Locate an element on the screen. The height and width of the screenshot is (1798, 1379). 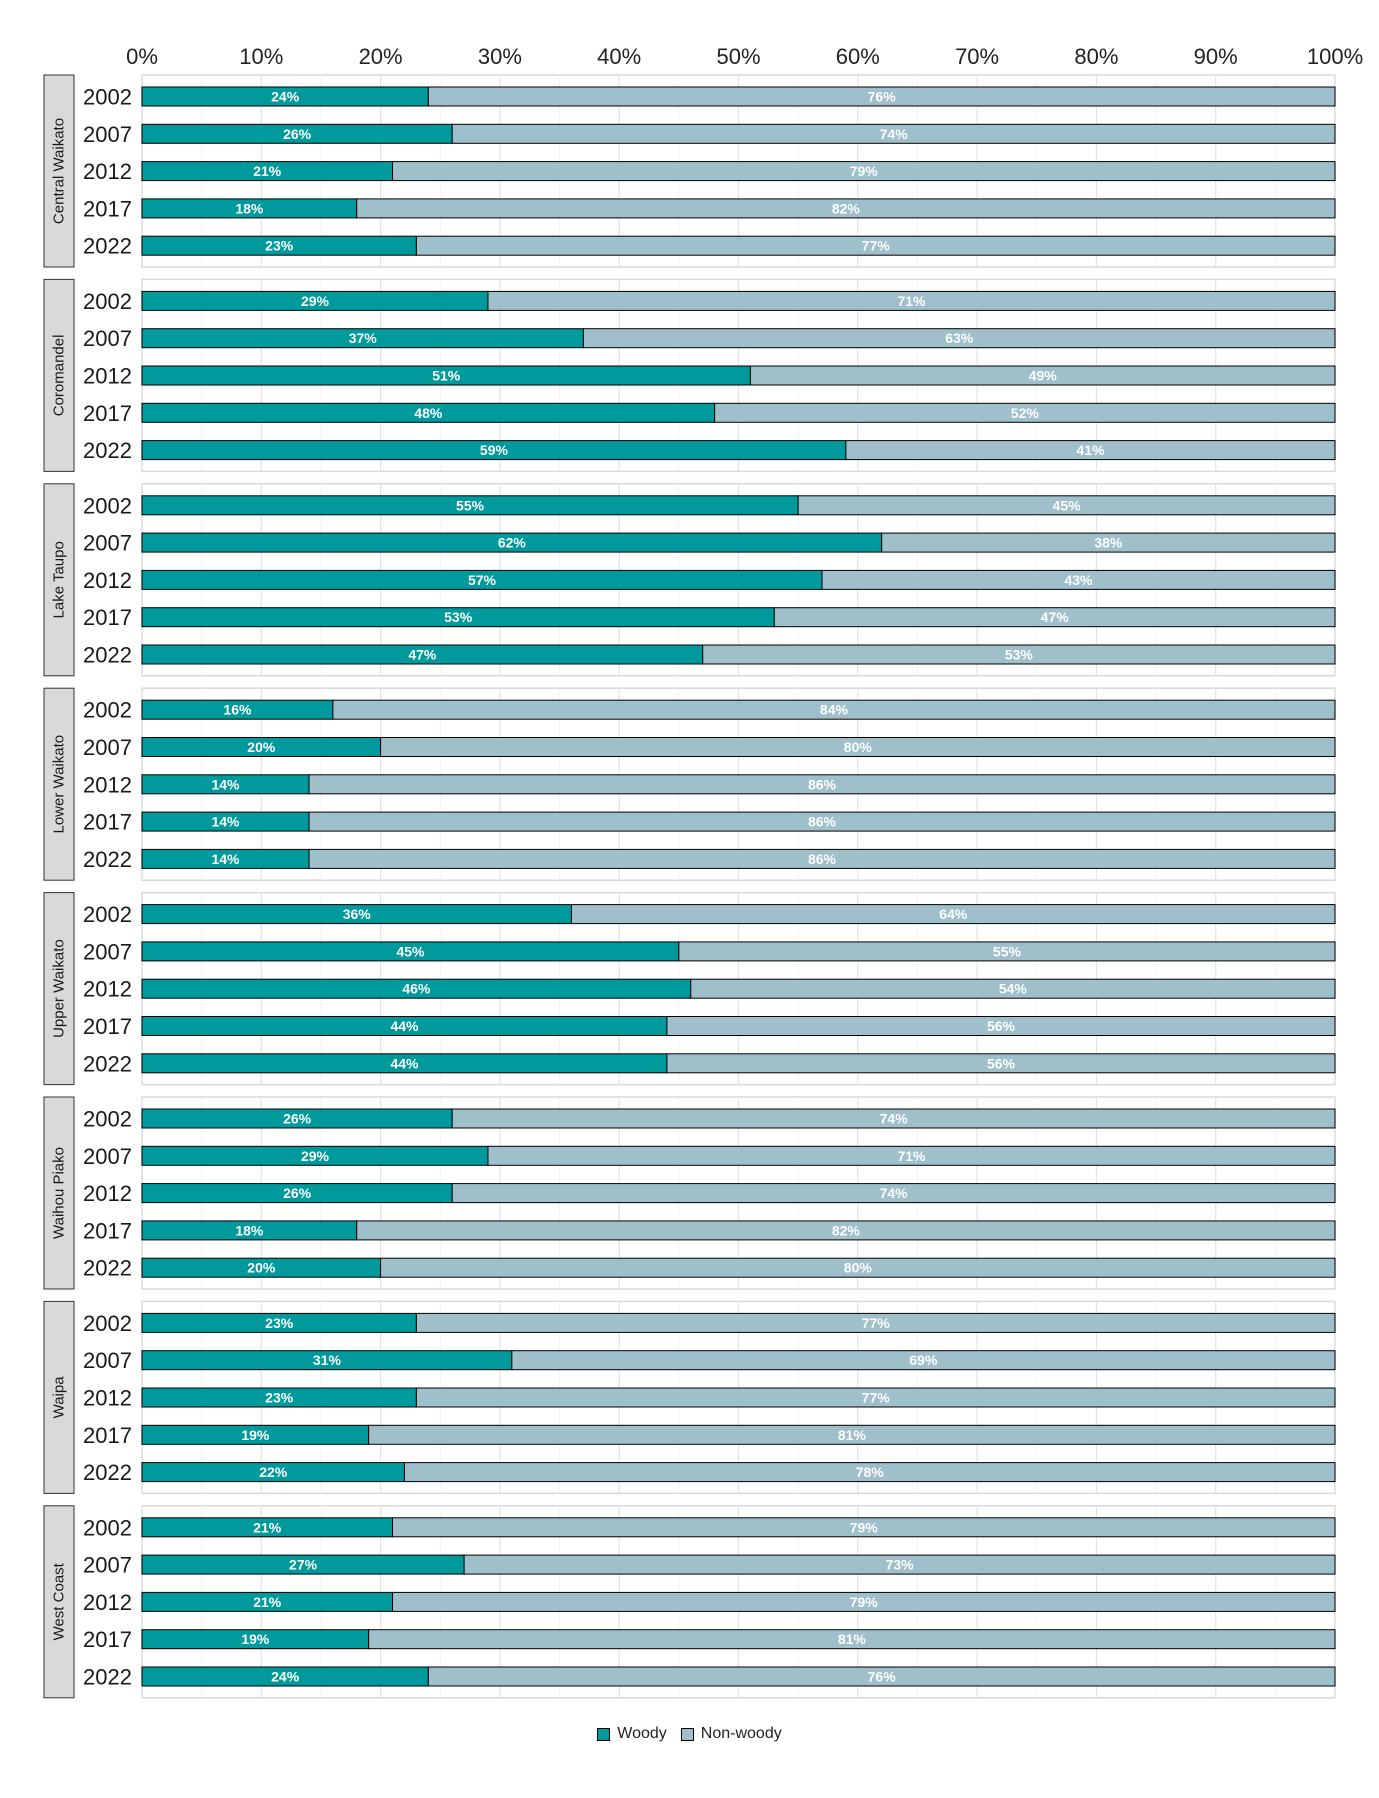
data-label-woody: 47% is located at coordinates (422, 655).